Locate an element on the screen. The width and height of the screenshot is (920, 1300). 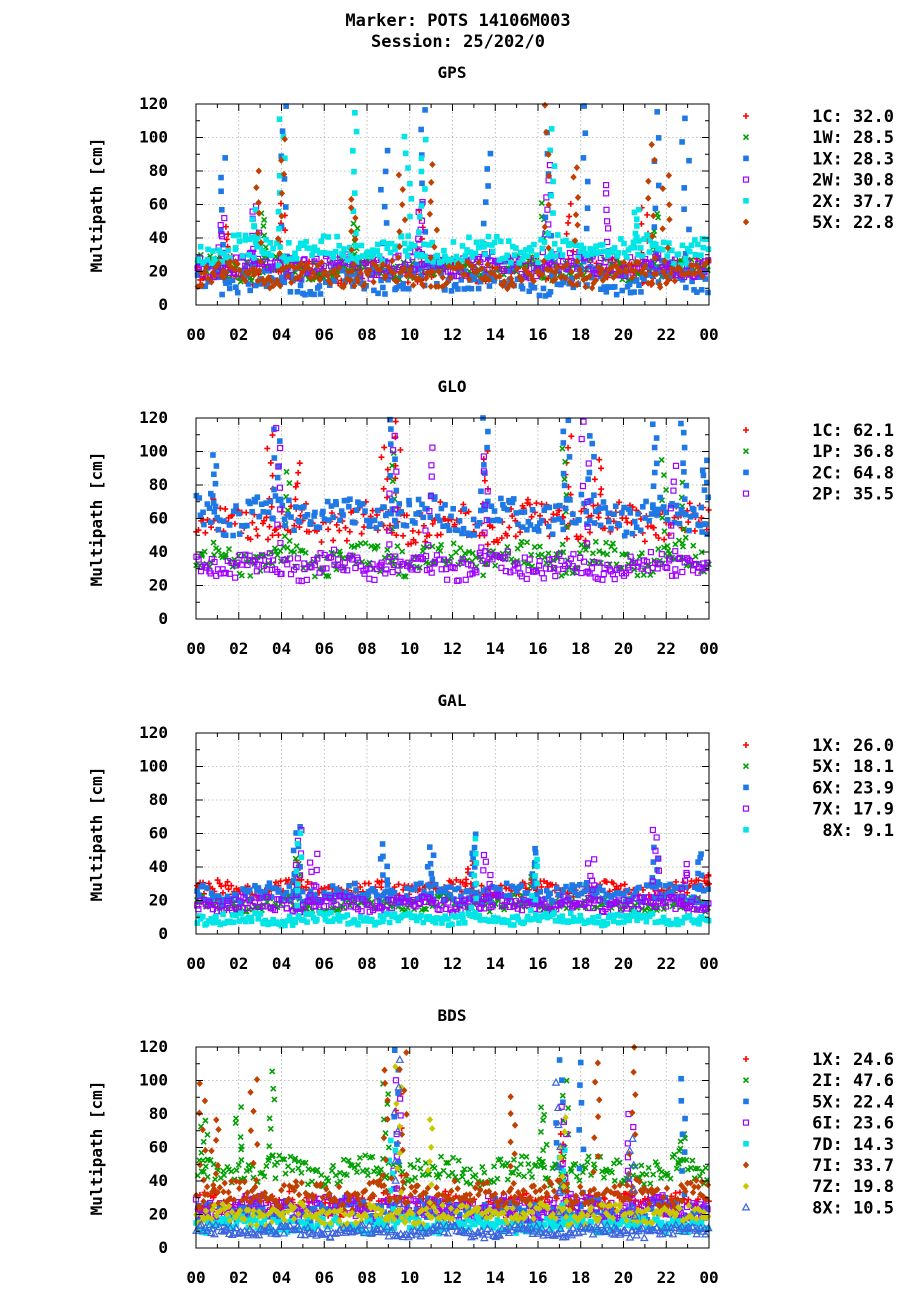
data-points is located at coordinates (452, 876).